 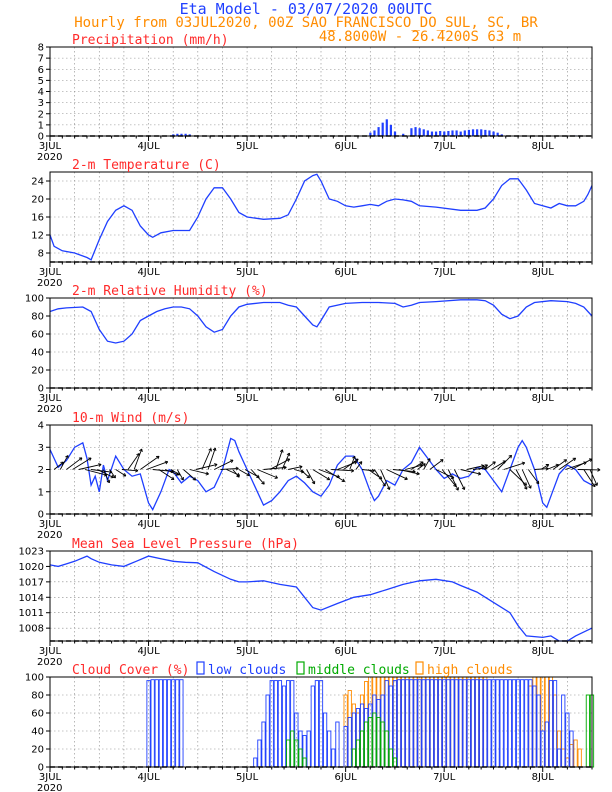 I want to click on y-tick-label: 1011, so click(x=31, y=613).